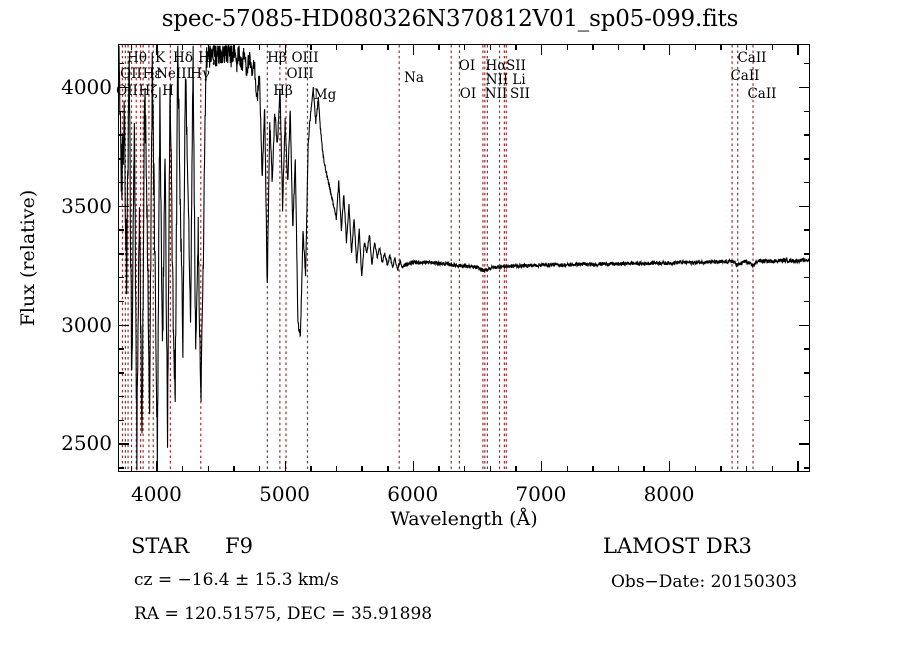  I want to click on survey-label: LAMOST DR3, so click(677, 546).